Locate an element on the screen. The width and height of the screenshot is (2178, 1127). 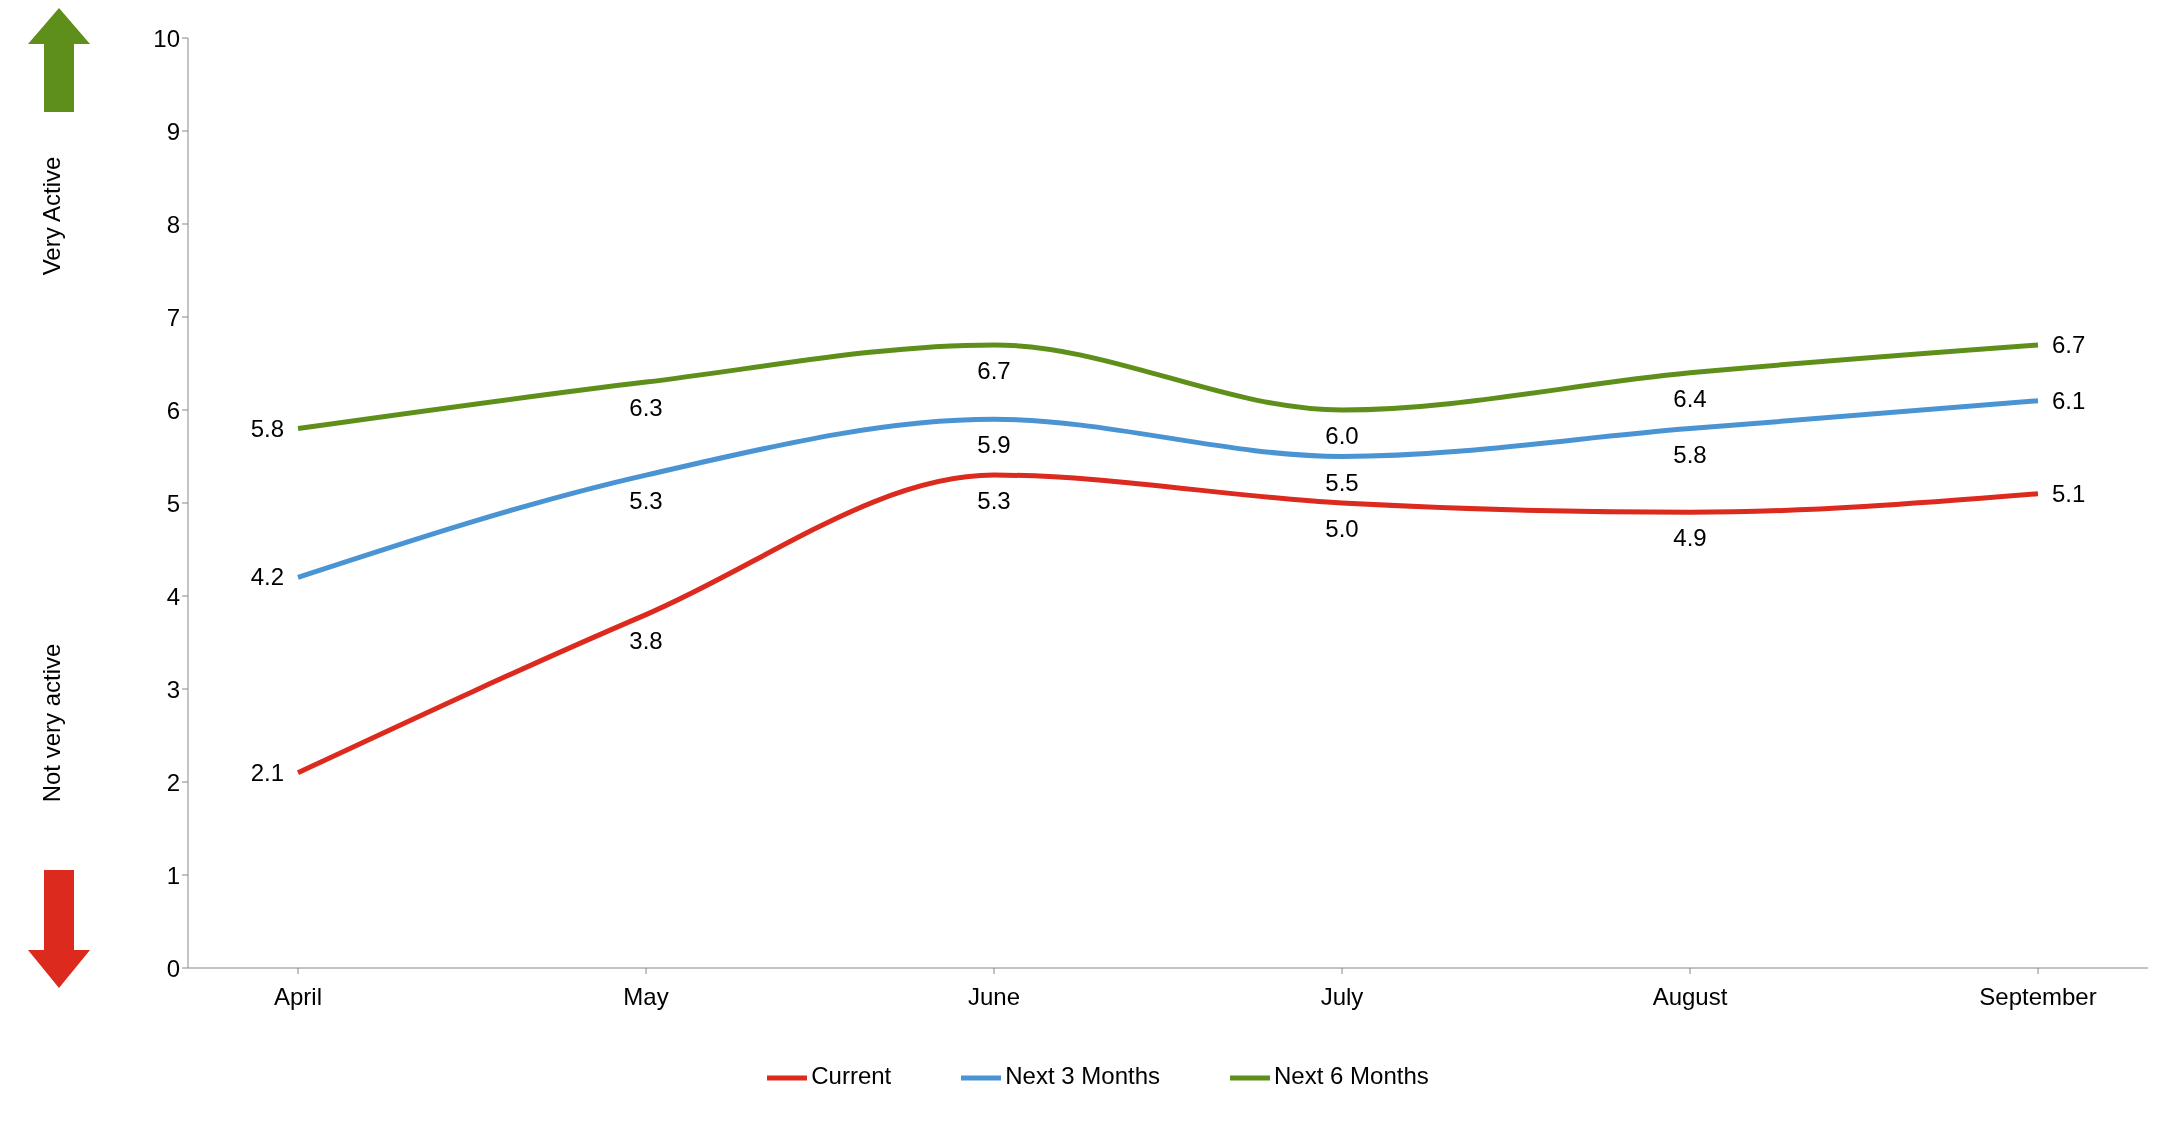
data-label: 3.8 is located at coordinates (646, 640).